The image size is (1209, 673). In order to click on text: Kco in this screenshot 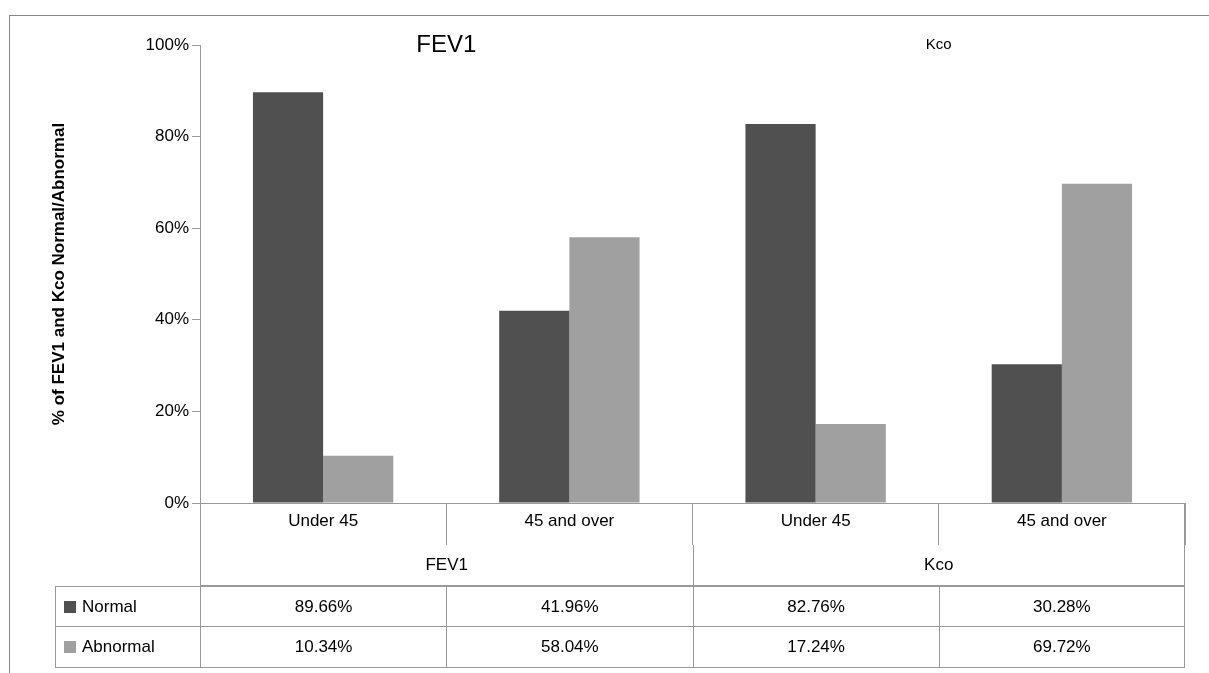, I will do `click(938, 565)`.